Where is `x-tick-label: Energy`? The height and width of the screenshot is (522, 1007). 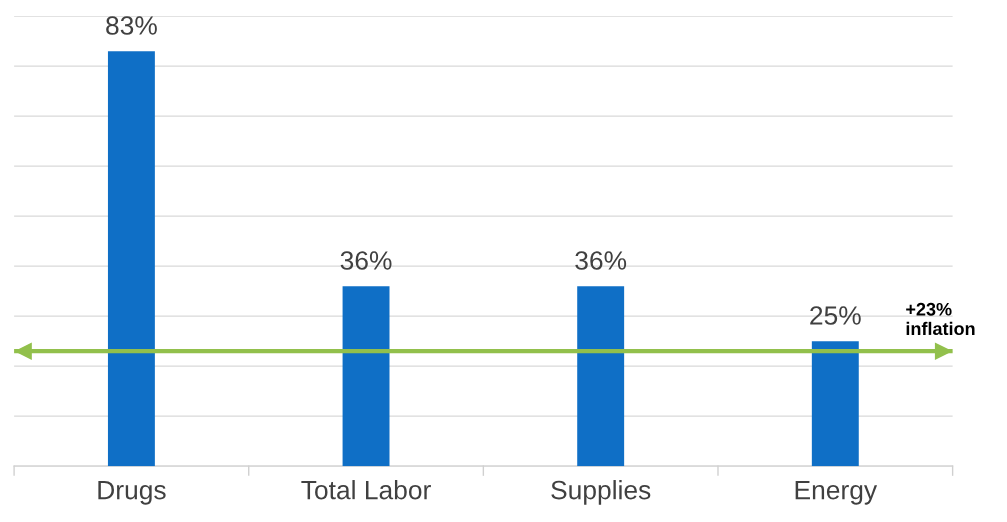 x-tick-label: Energy is located at coordinates (836, 493).